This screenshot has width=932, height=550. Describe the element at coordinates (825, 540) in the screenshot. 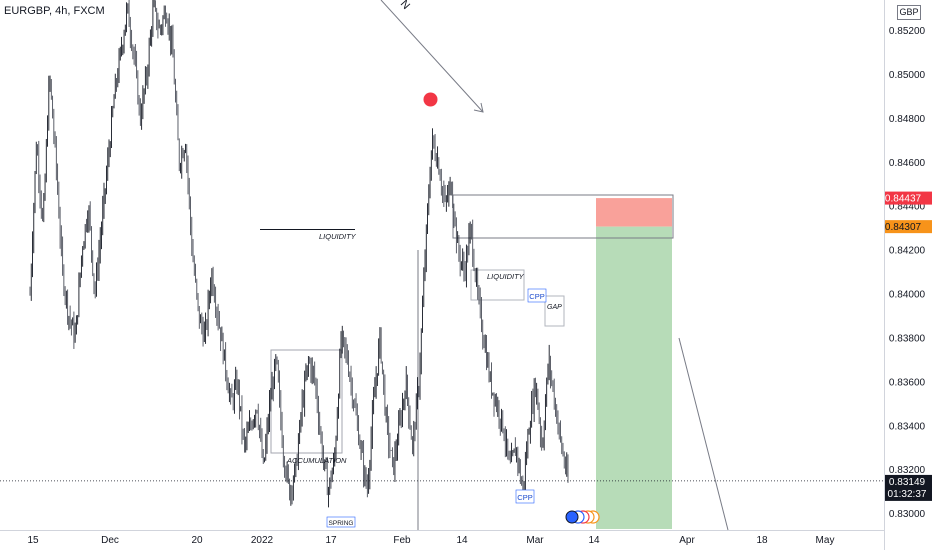

I see `time-axis-tick-label: May` at that location.